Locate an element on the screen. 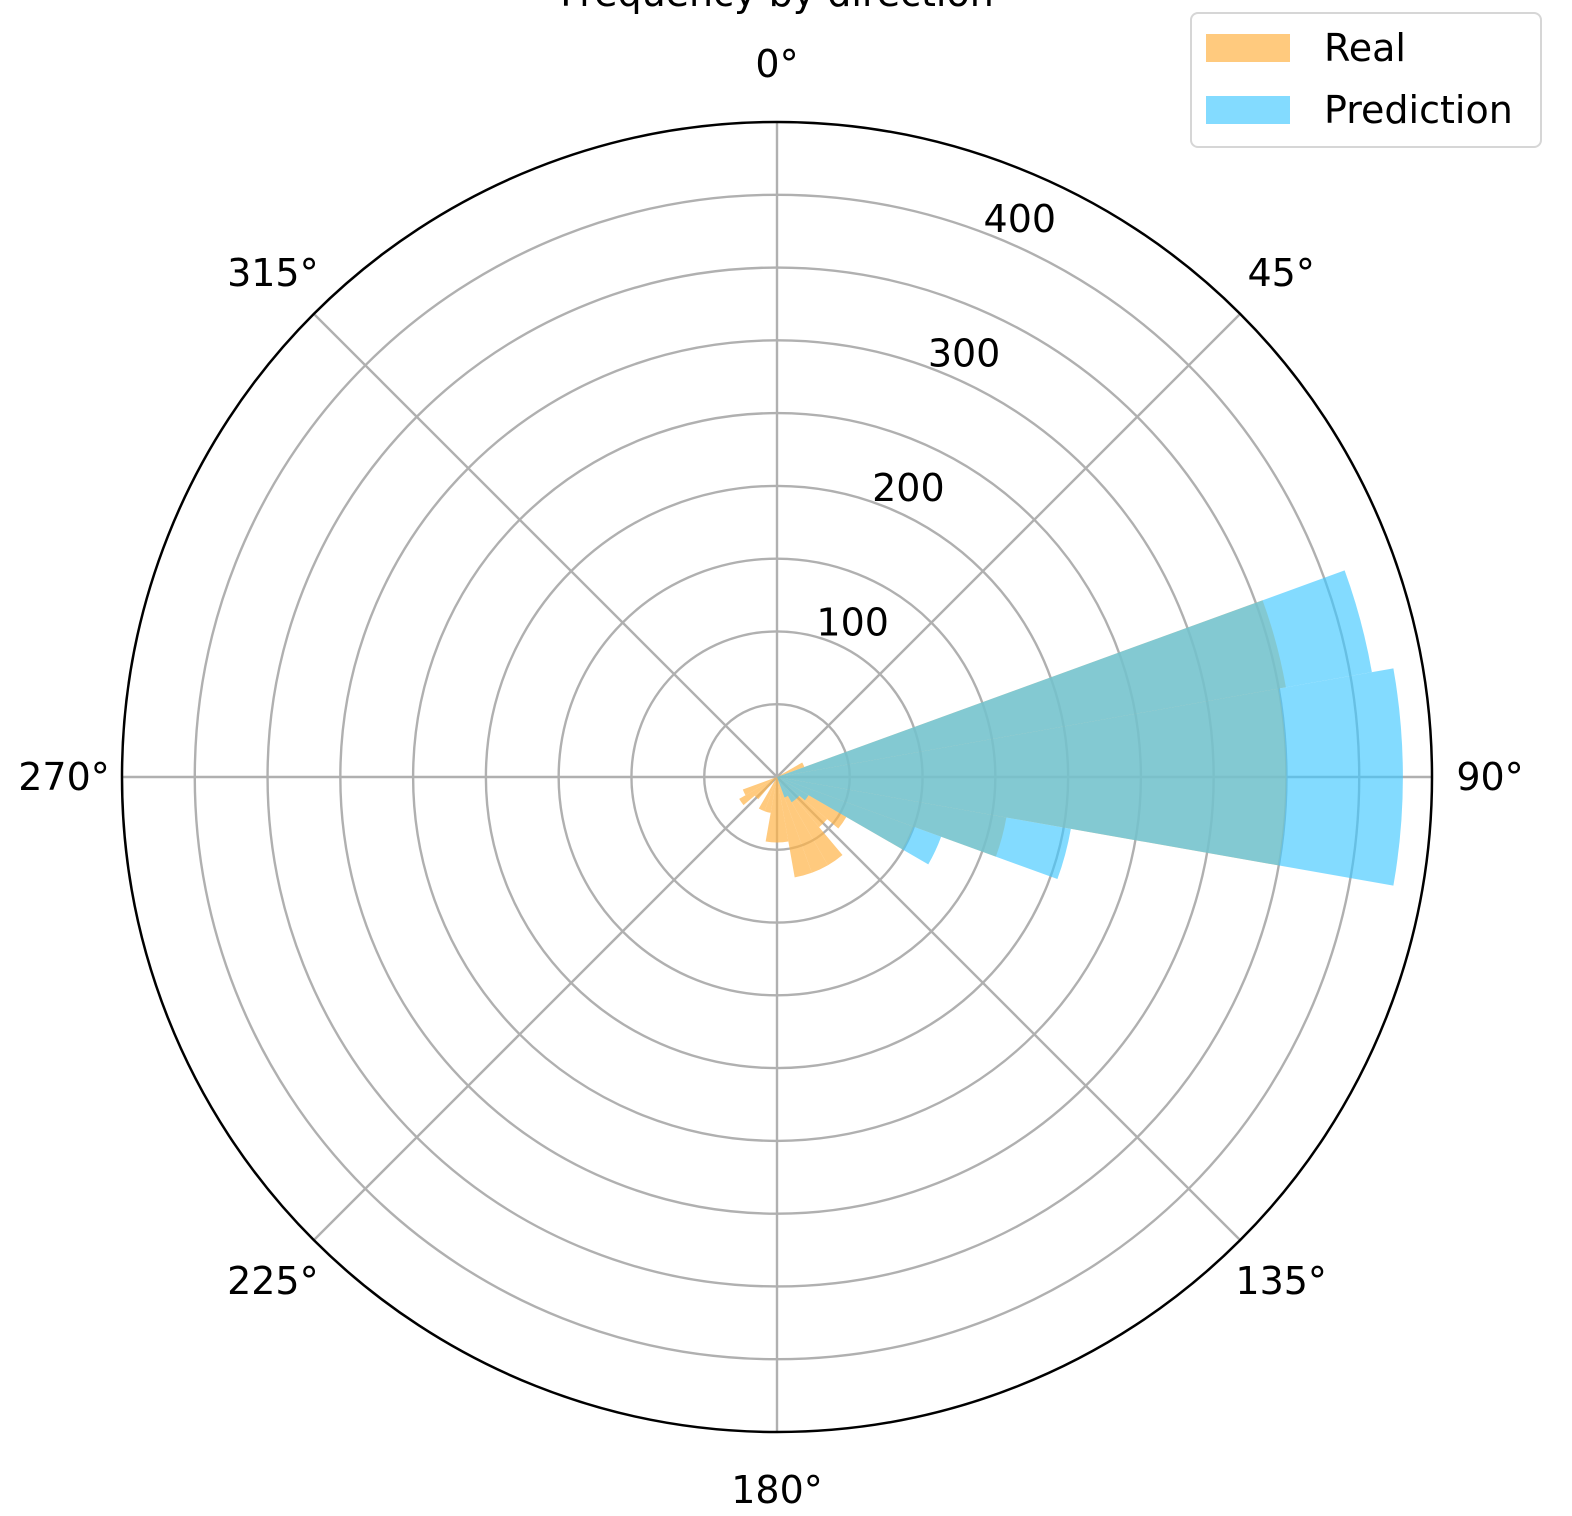  legend-item-prediction: Prediction is located at coordinates (1359, 110).